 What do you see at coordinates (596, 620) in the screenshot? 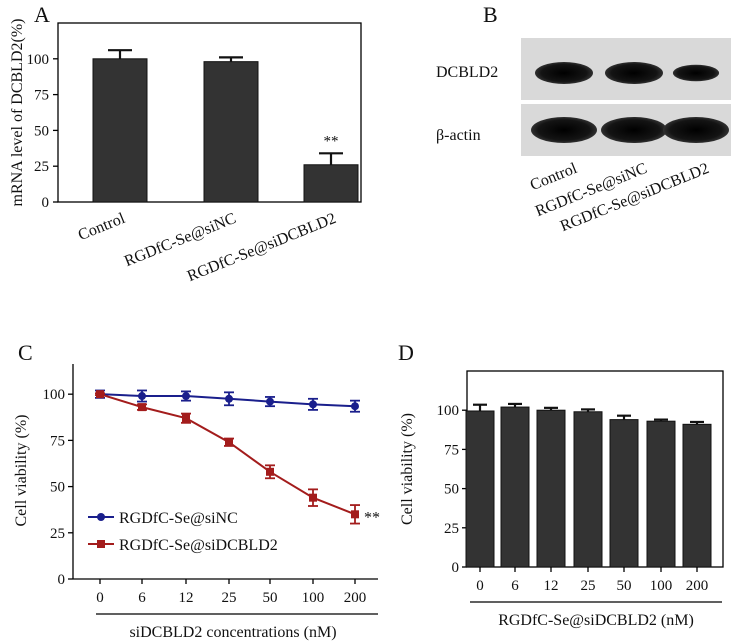
I see `x-axis-label: RGDfC-Se@siDCBLD2 (nM)` at bounding box center [596, 620].